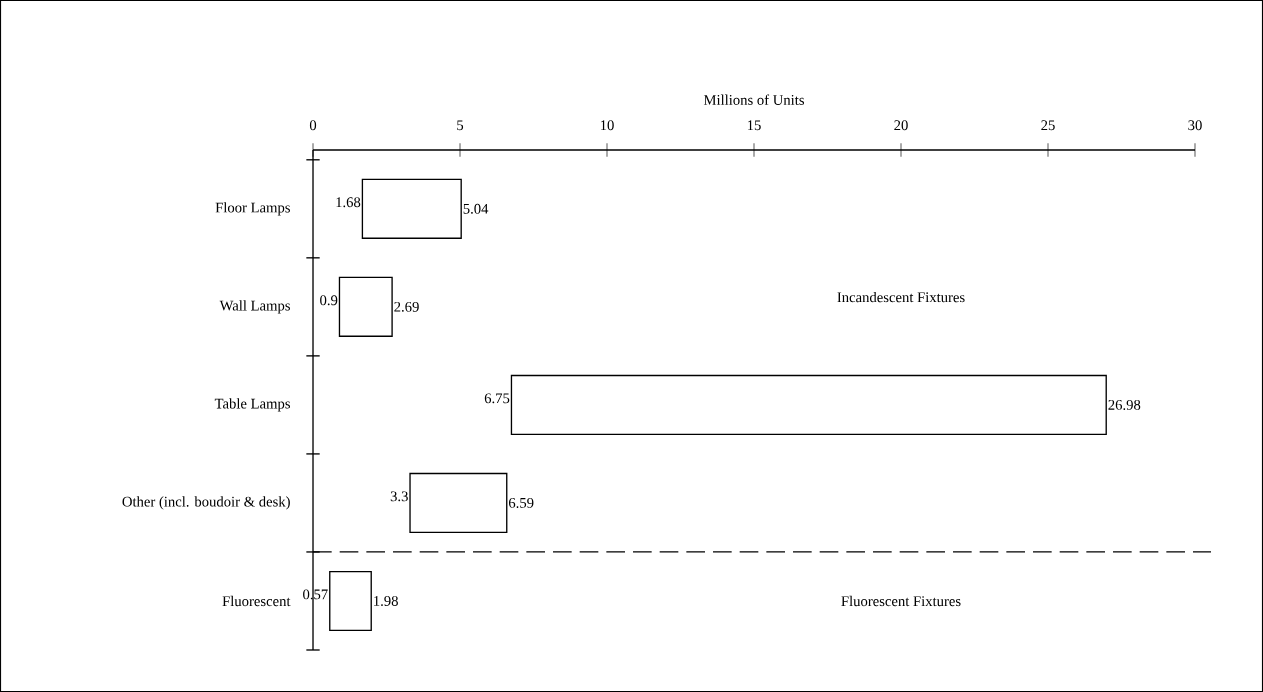 This screenshot has width=1263, height=692. I want to click on x-axis-title: Millions of Units, so click(753, 99).